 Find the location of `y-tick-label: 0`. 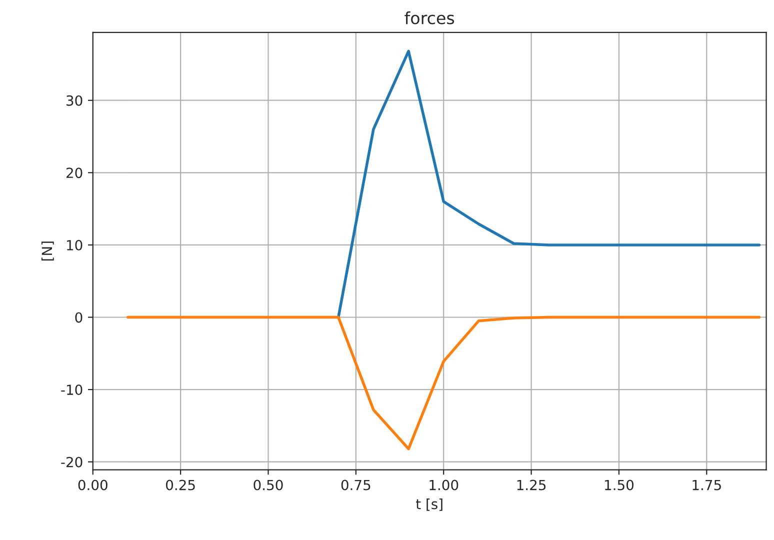

y-tick-label: 0 is located at coordinates (78, 317).